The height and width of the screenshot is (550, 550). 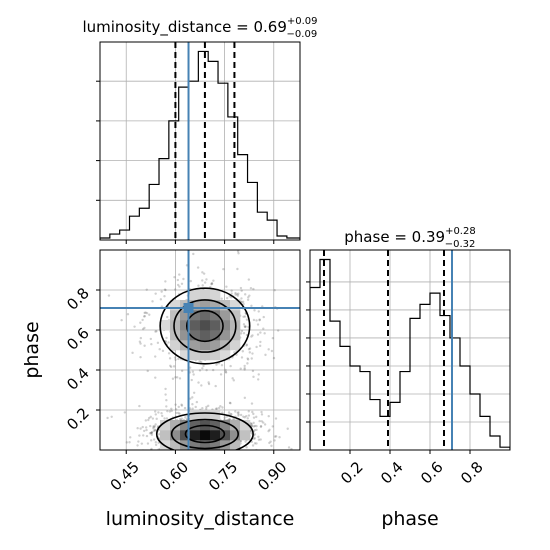 I want to click on x-tick-label: 0.45, so click(x=125, y=476).